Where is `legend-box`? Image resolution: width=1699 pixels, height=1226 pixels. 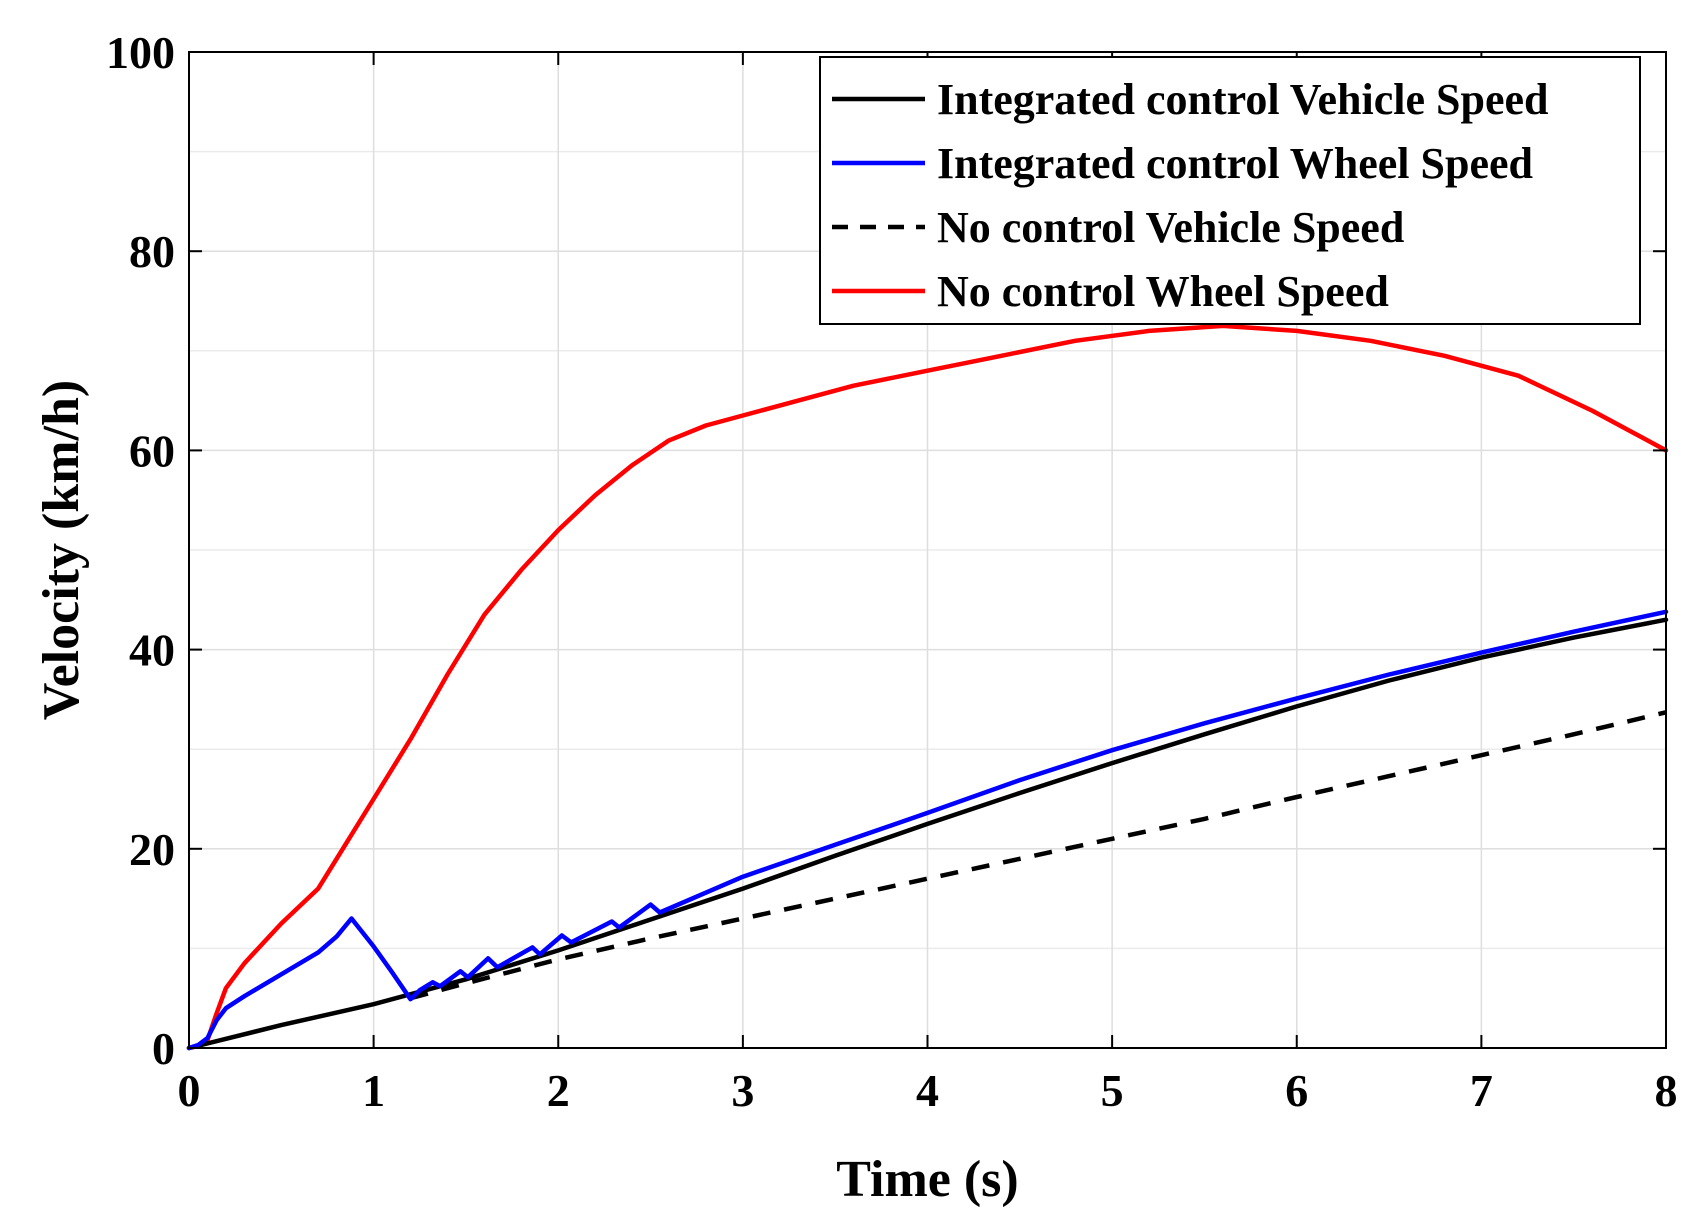
legend-box is located at coordinates (1230, 190).